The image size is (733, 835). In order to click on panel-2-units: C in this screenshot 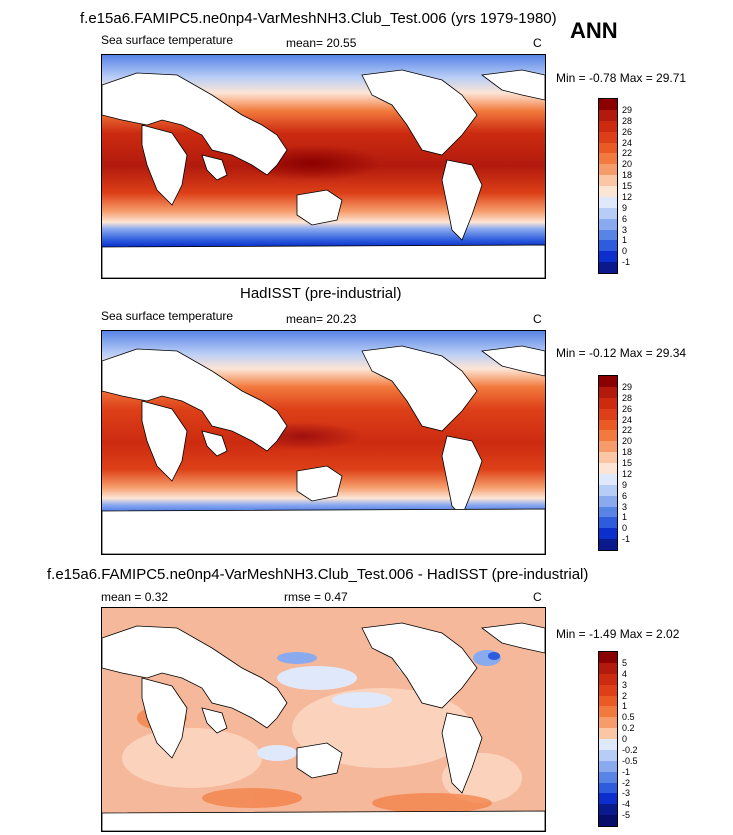, I will do `click(537, 319)`.